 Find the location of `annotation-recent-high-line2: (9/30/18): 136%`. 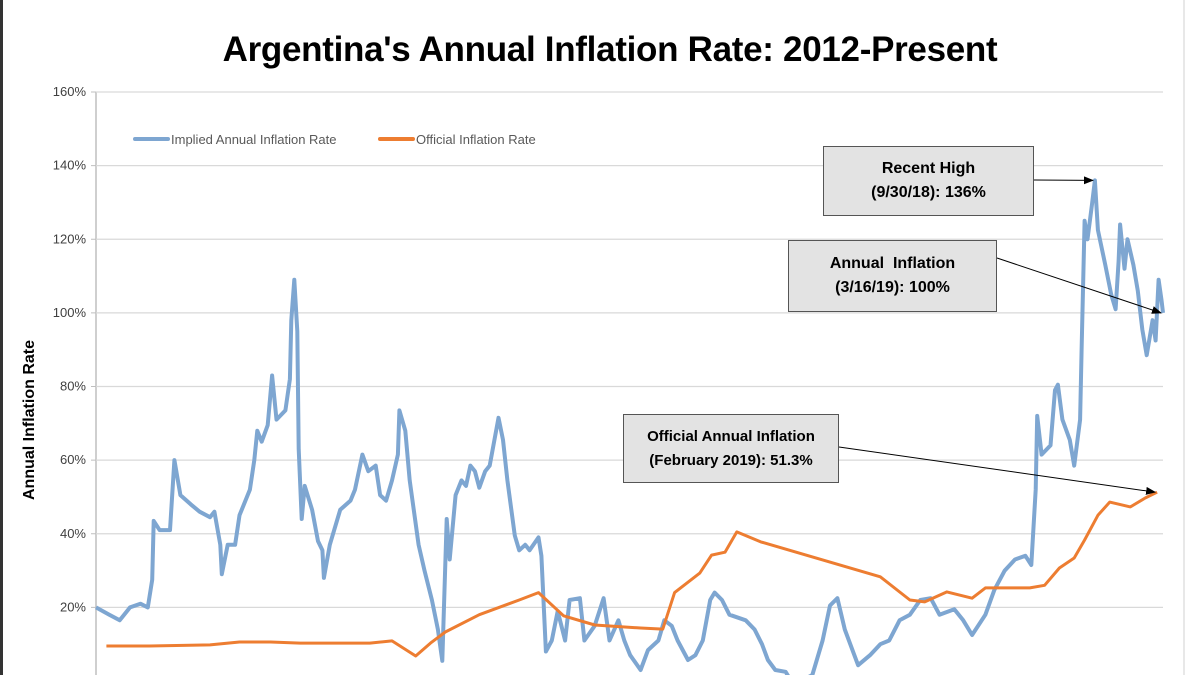

annotation-recent-high-line2: (9/30/18): 136% is located at coordinates (928, 192).